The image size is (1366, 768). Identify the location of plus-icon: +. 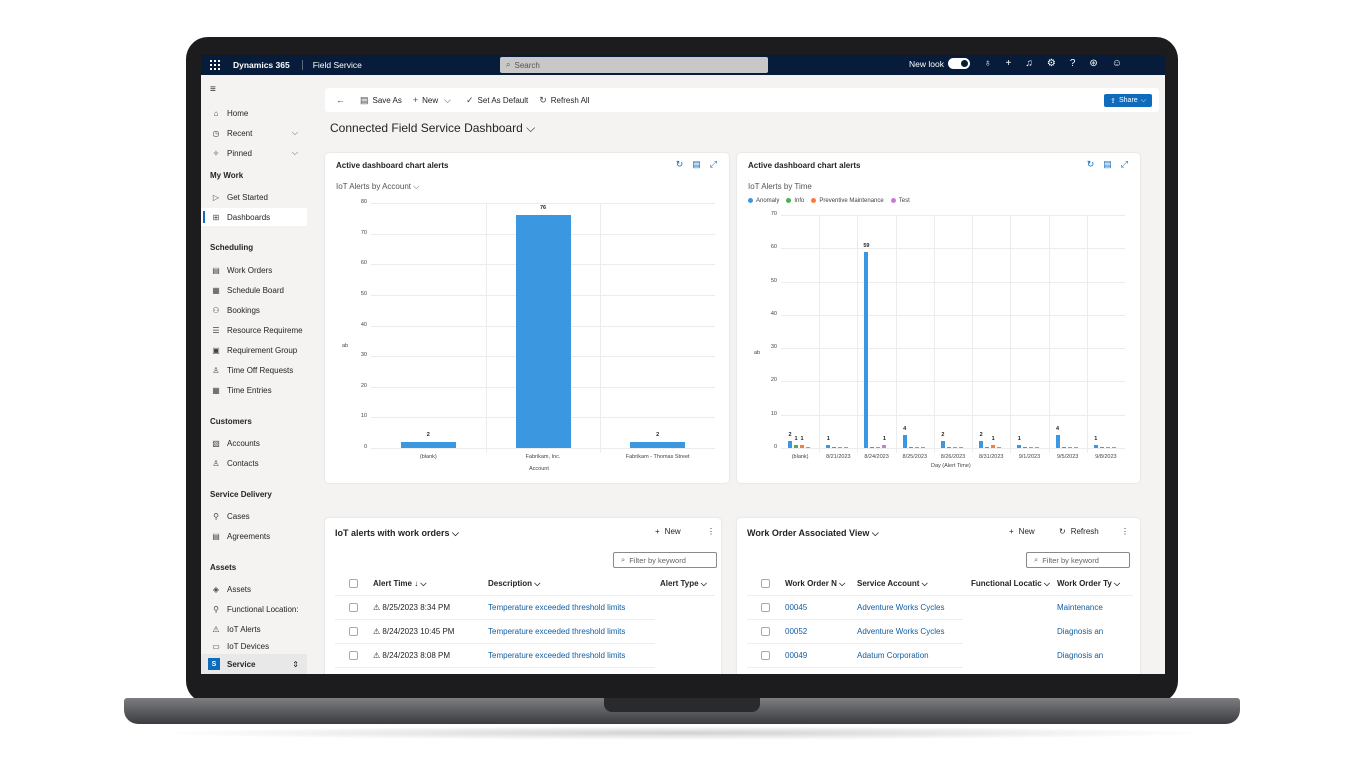
(1008, 63).